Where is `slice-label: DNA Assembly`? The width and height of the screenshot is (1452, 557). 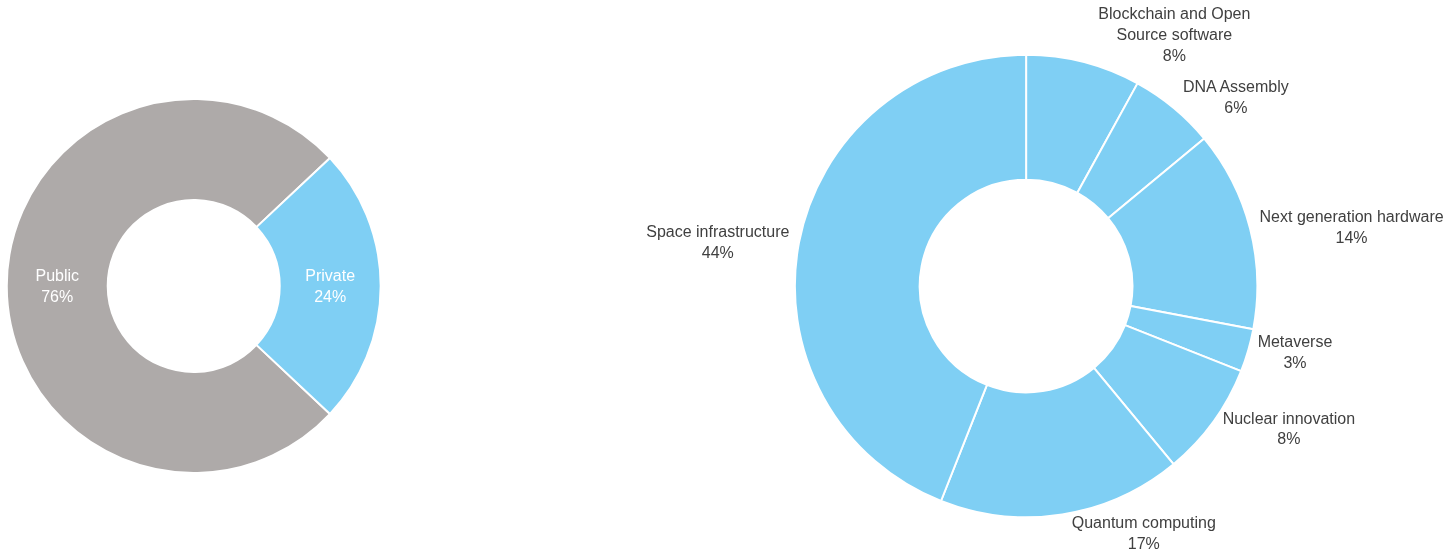 slice-label: DNA Assembly is located at coordinates (1235, 86).